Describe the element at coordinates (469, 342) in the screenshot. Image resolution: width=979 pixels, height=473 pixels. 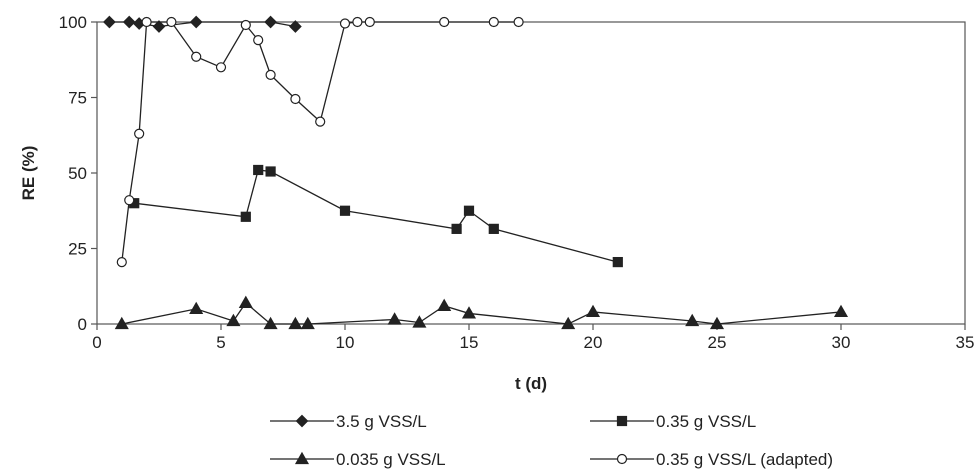
I see `x-tick-label: 15` at that location.